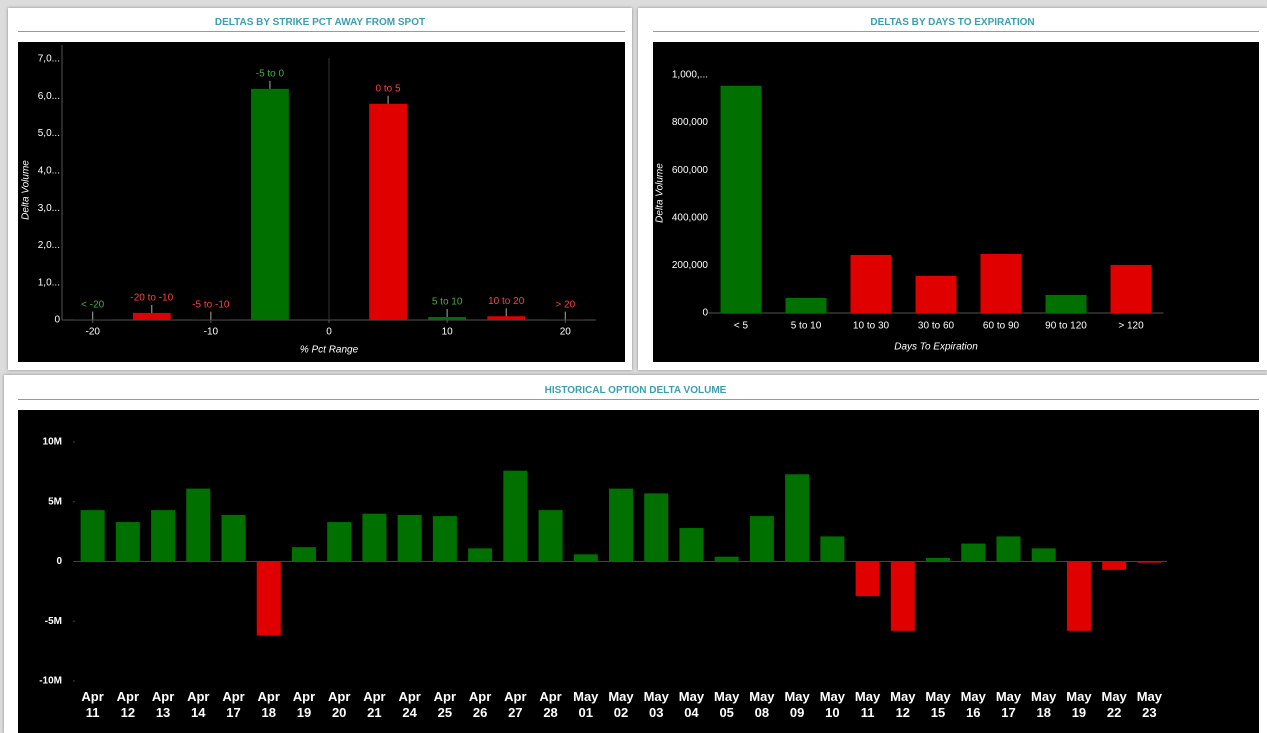  What do you see at coordinates (903, 704) in the screenshot?
I see `x-tick-label: May 12` at bounding box center [903, 704].